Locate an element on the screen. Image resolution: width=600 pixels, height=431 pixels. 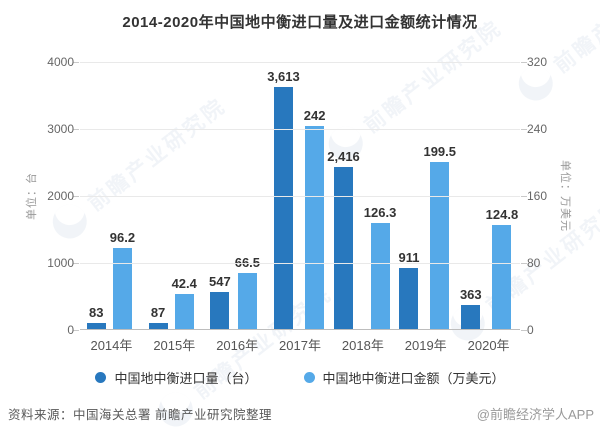
credit-text: @前瞻经济学人APP is located at coordinates (535, 414).